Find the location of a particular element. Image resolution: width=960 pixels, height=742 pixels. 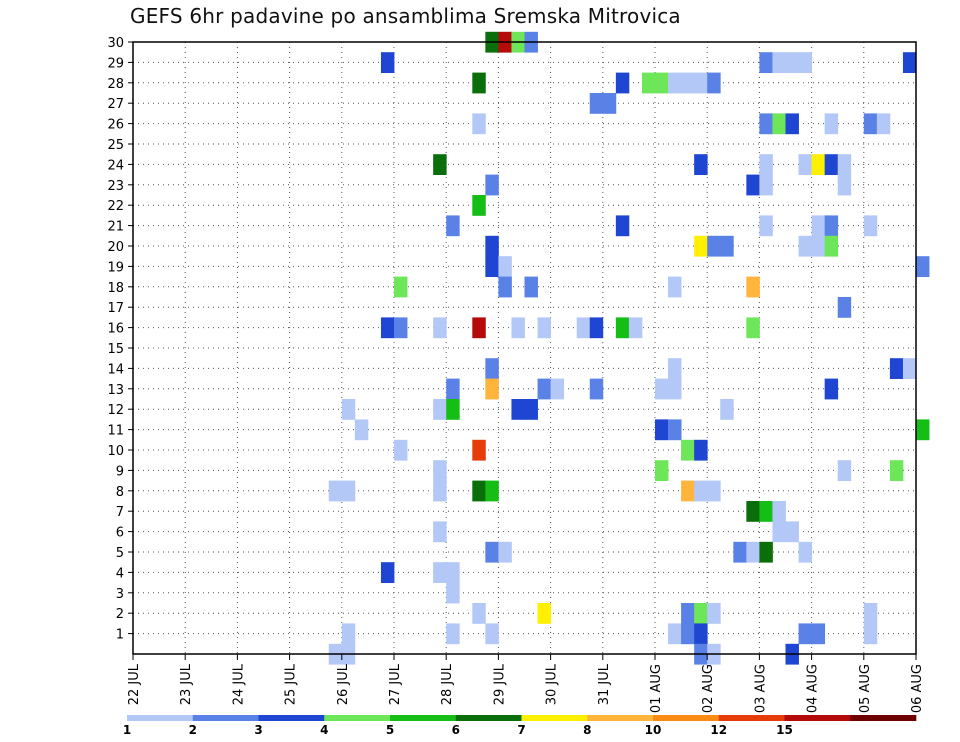

colorbar-level-label: 10 is located at coordinates (653, 730).